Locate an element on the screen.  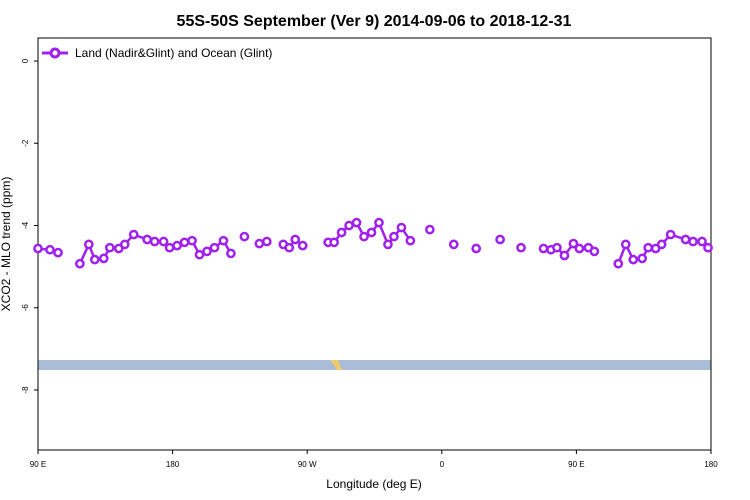
y-tick-label: -8 is located at coordinates (25, 390).